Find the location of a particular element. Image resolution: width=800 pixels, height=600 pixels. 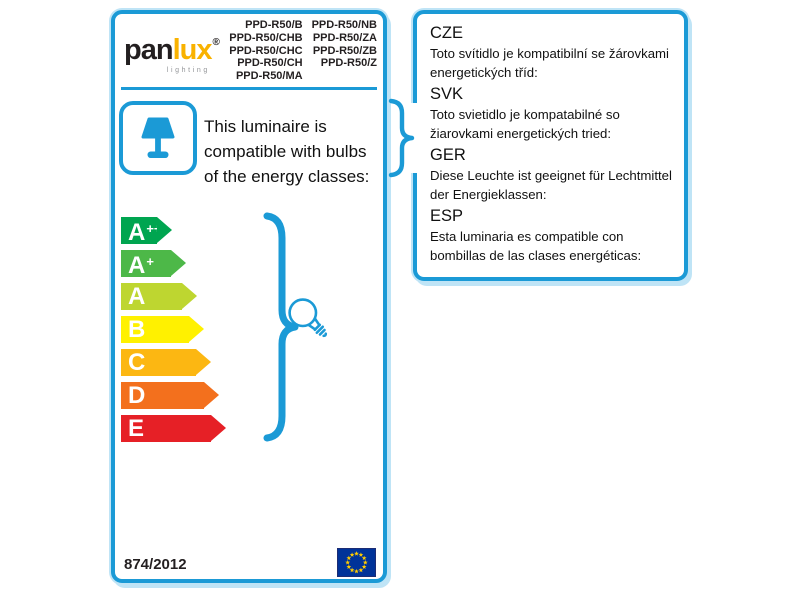

light-bulb-icon is located at coordinates (308, 318).